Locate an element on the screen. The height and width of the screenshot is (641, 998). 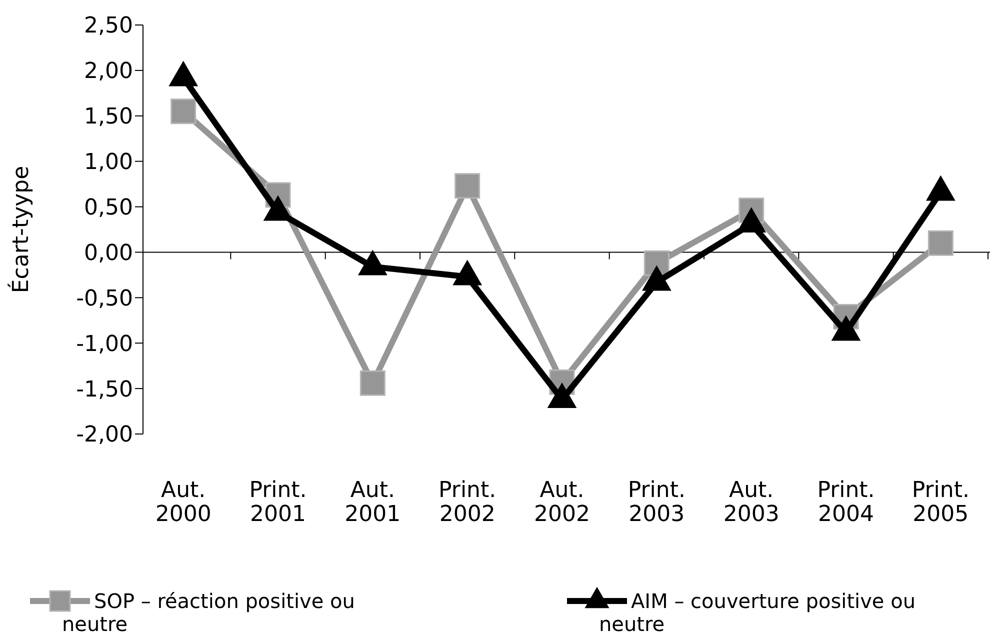
y-tick-label: 2,00 is located at coordinates (108, 71).